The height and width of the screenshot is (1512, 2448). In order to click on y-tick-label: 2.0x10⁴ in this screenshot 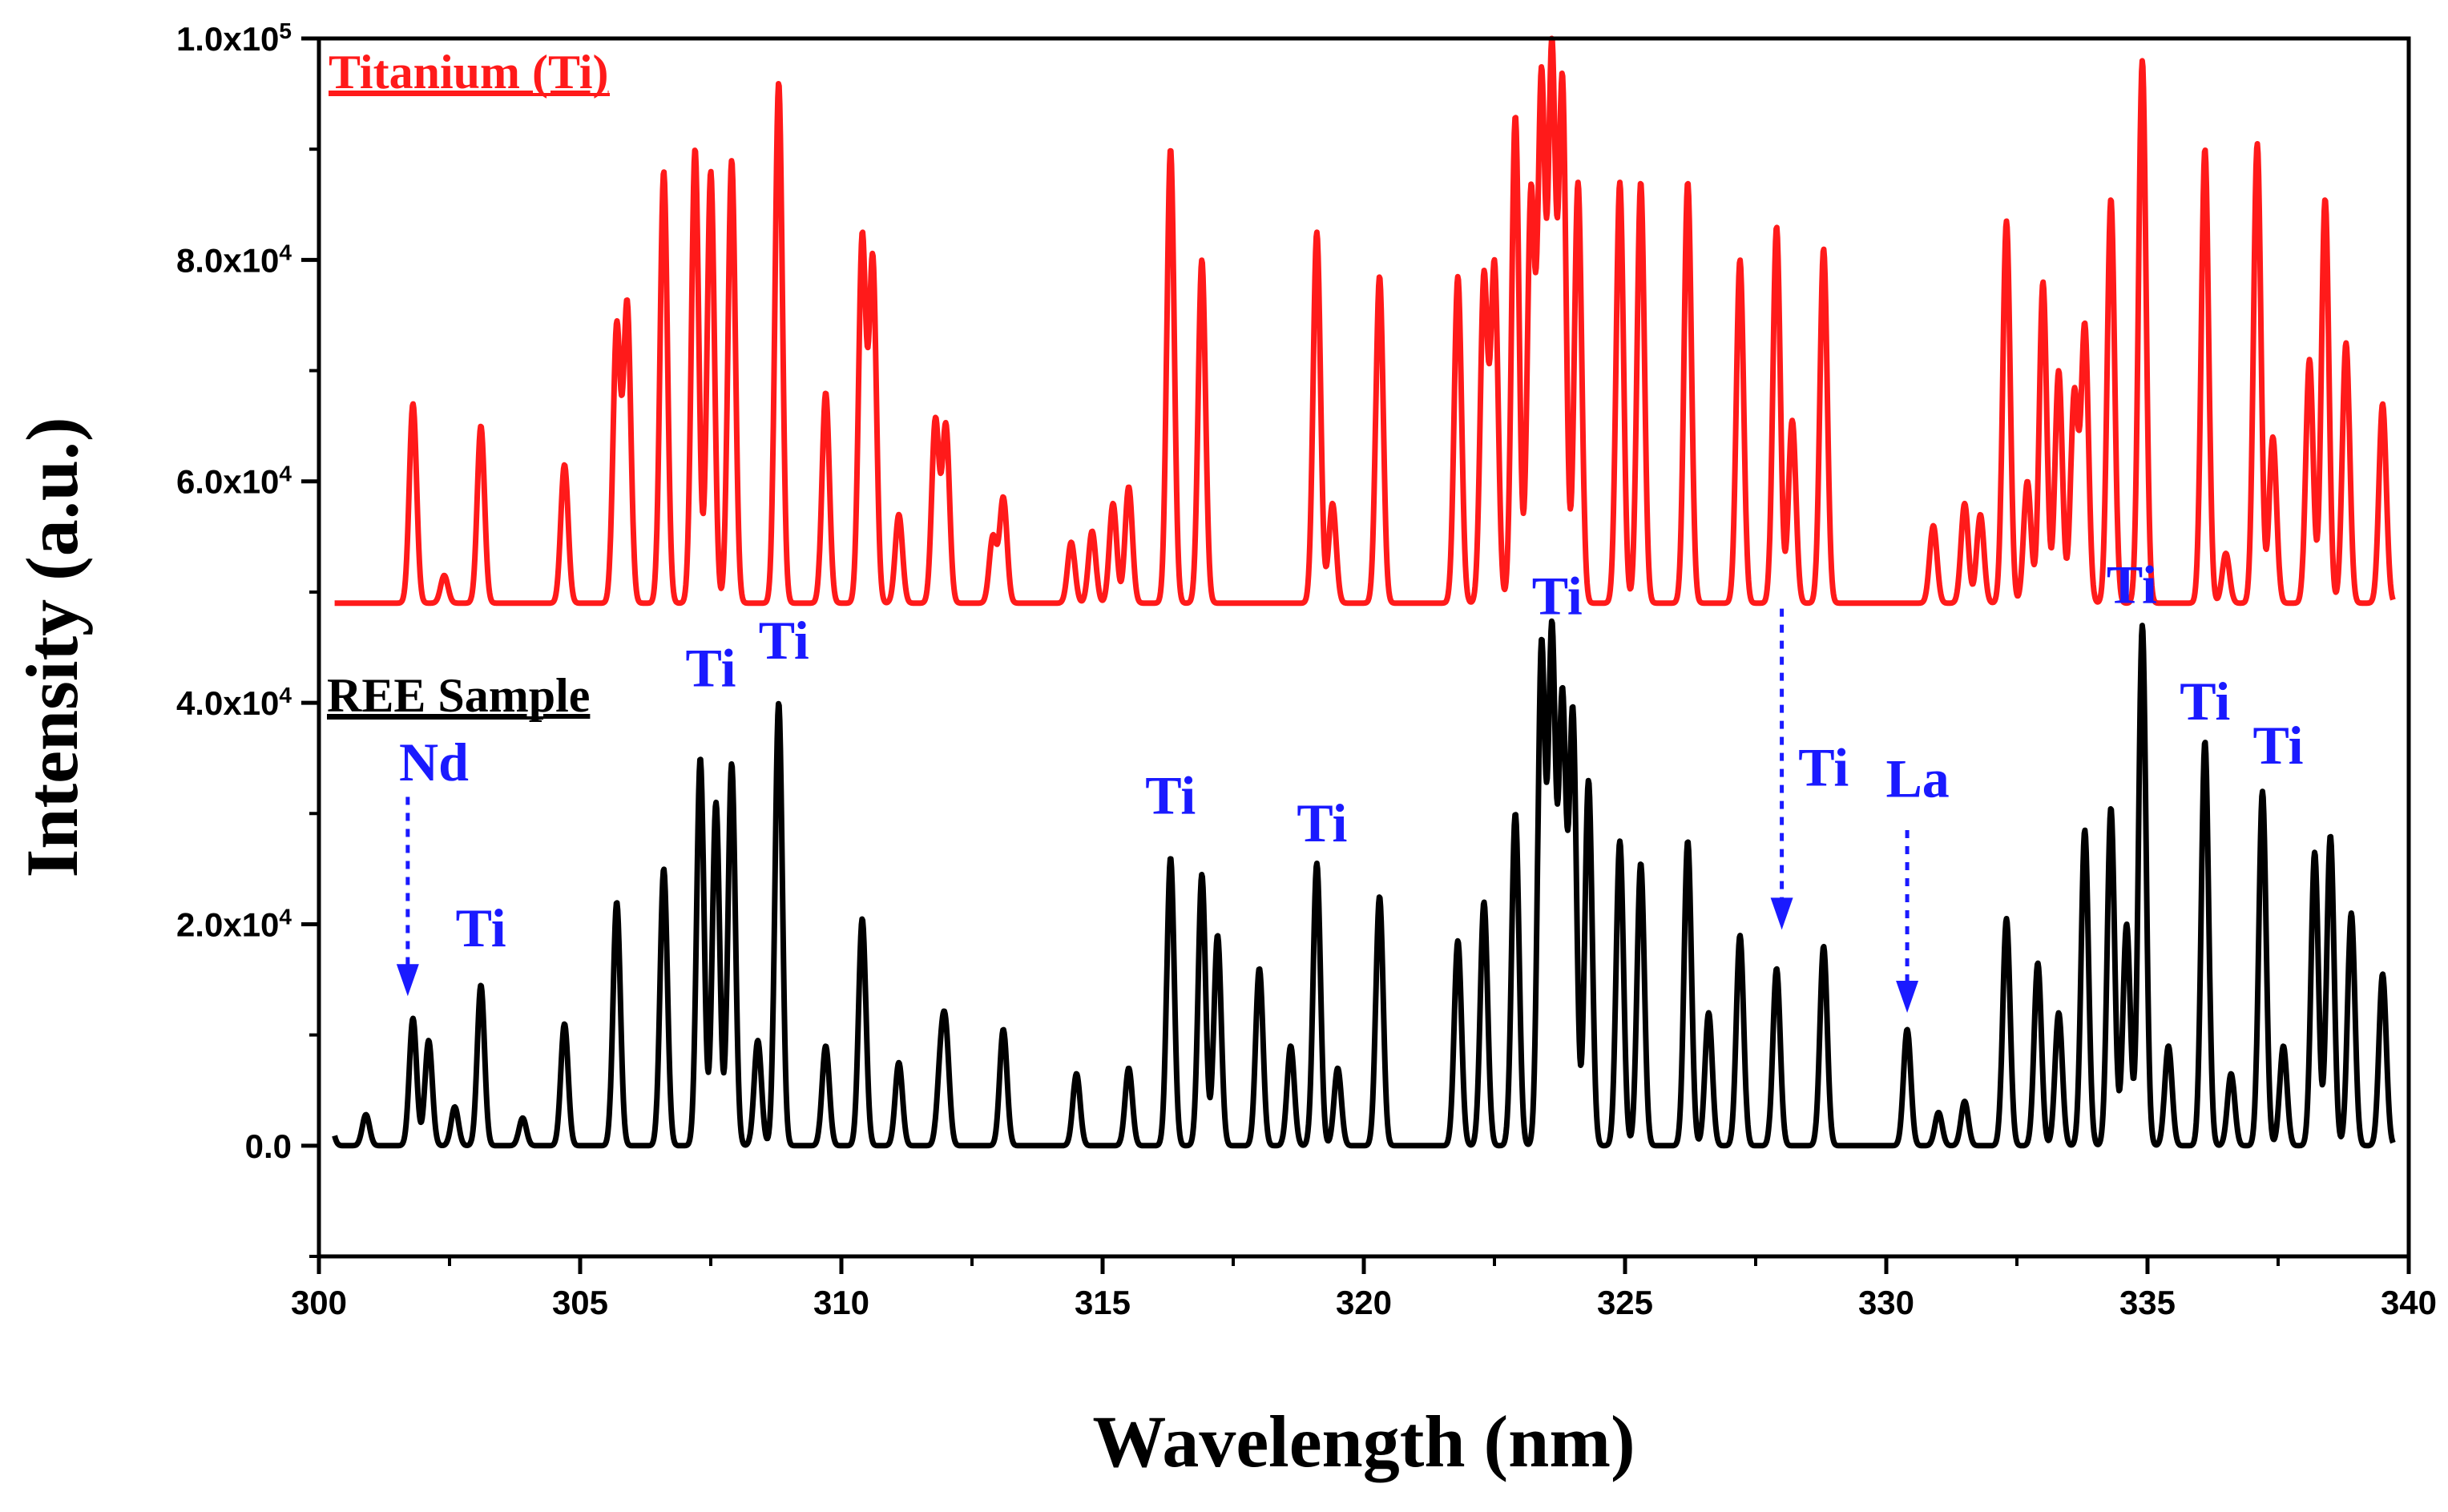, I will do `click(234, 924)`.